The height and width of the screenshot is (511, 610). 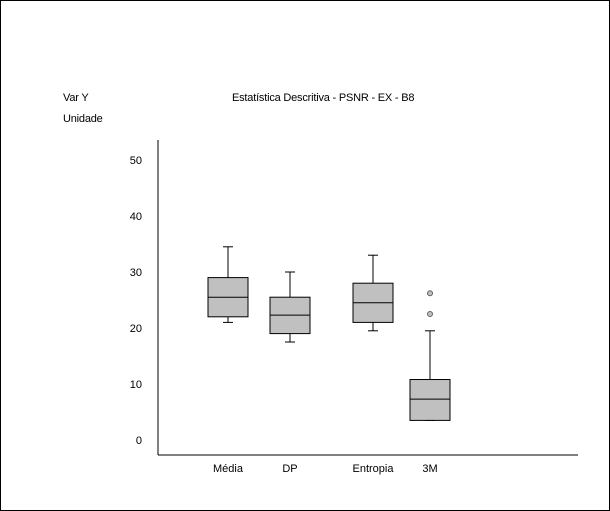 What do you see at coordinates (430, 400) in the screenshot?
I see `box-iqr` at bounding box center [430, 400].